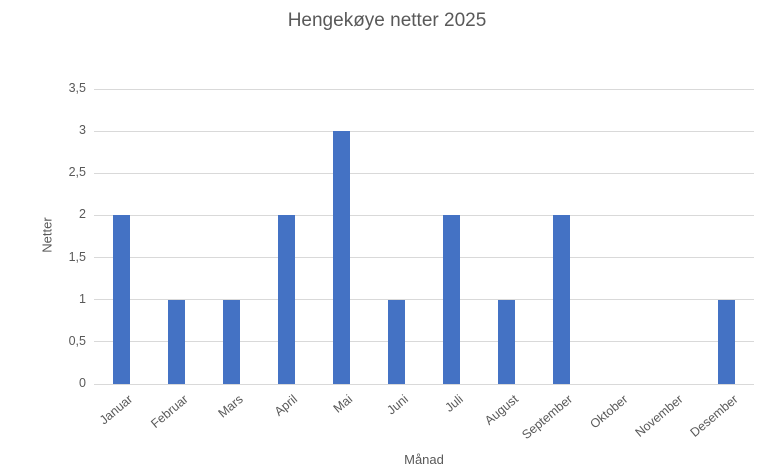 This screenshot has width=774, height=476. I want to click on x-tick-label-april: April, so click(286, 405).